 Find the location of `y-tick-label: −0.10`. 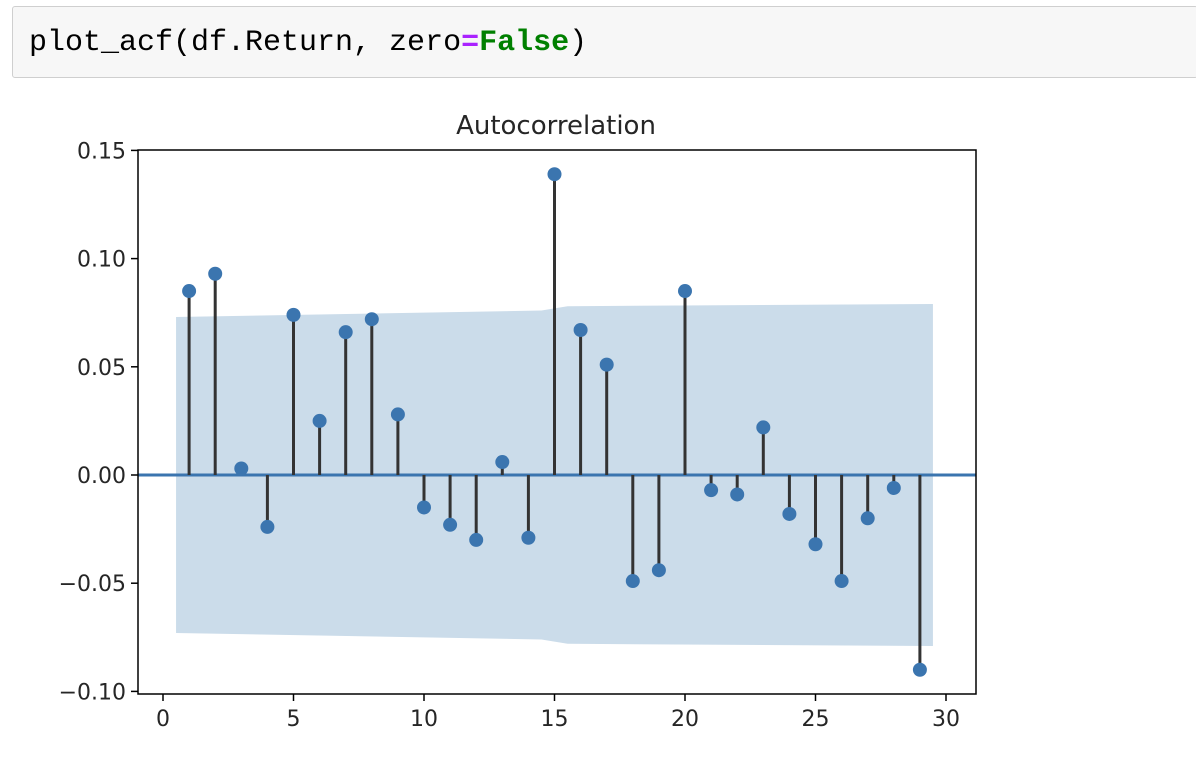

y-tick-label: −0.10 is located at coordinates (92, 692).